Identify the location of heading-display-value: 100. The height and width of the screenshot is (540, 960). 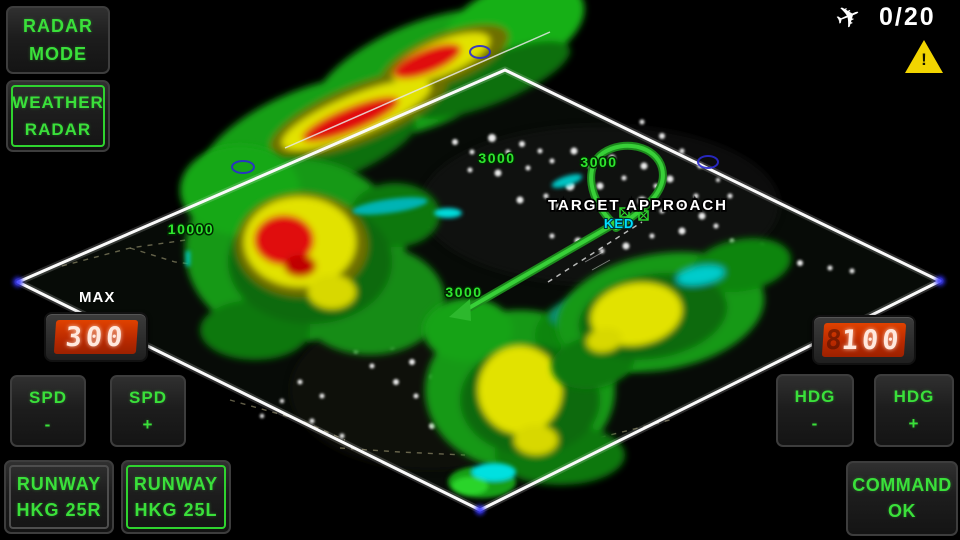
(872, 340).